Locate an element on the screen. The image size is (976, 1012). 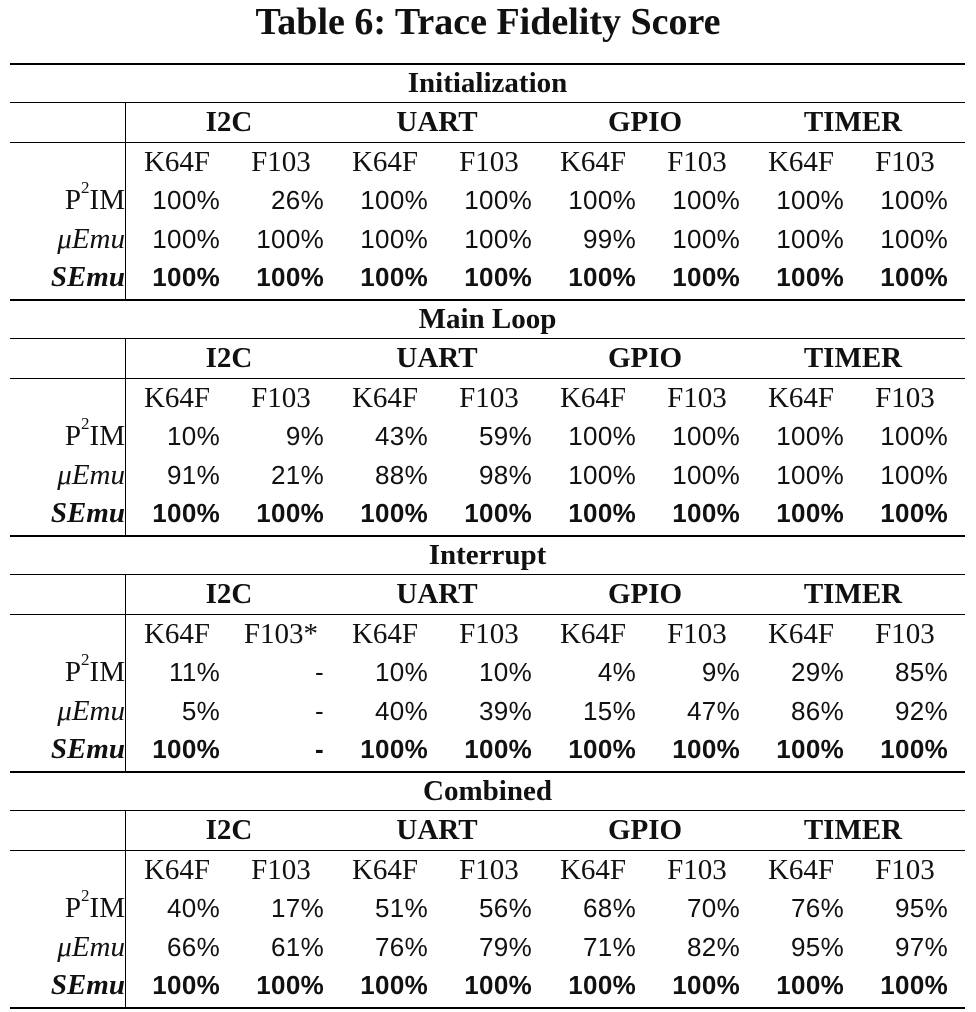
table-cell: 85% is located at coordinates (921, 672).